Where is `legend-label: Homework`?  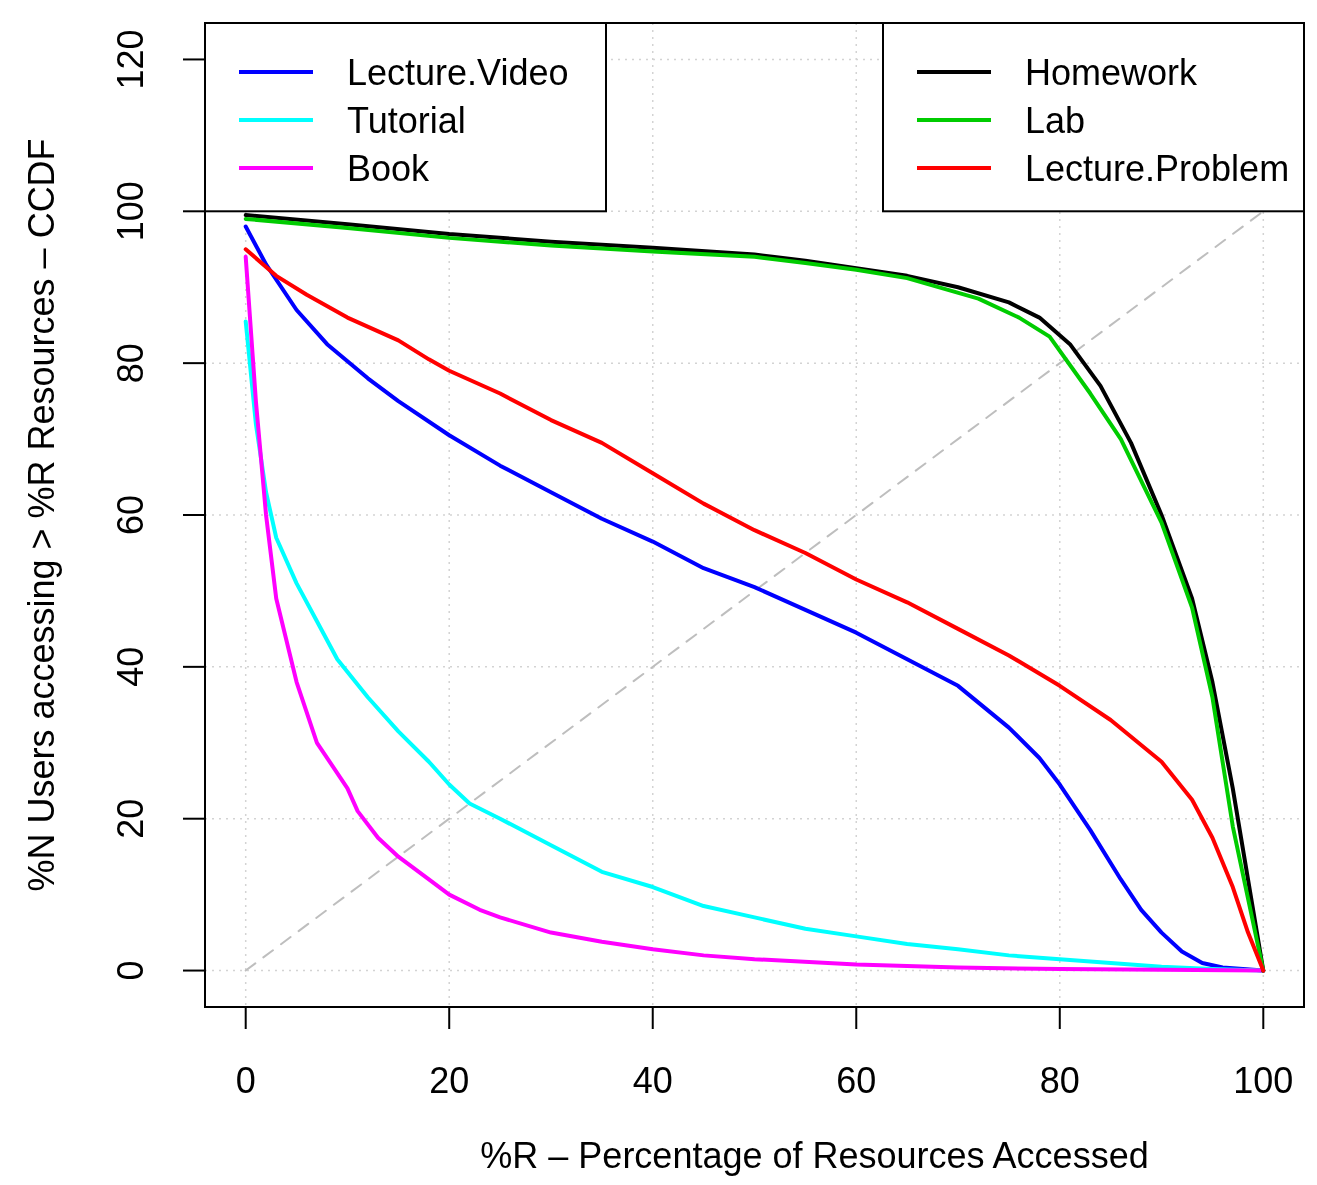
legend-label: Homework is located at coordinates (1112, 72).